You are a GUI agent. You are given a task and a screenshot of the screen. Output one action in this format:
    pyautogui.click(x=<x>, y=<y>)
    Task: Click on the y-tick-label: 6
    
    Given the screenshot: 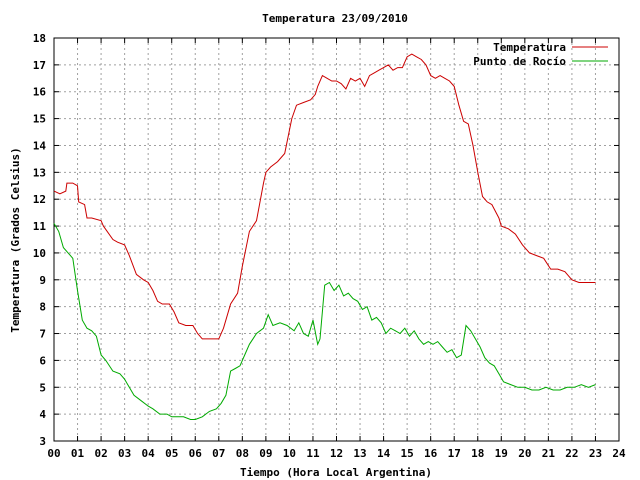 What is the action you would take?
    pyautogui.click(x=42, y=360)
    